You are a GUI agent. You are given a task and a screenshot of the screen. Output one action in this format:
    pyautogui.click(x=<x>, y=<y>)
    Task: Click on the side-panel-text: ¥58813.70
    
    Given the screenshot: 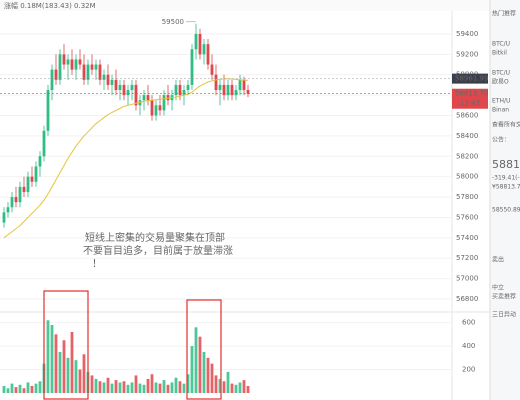 What is the action you would take?
    pyautogui.click(x=506, y=187)
    